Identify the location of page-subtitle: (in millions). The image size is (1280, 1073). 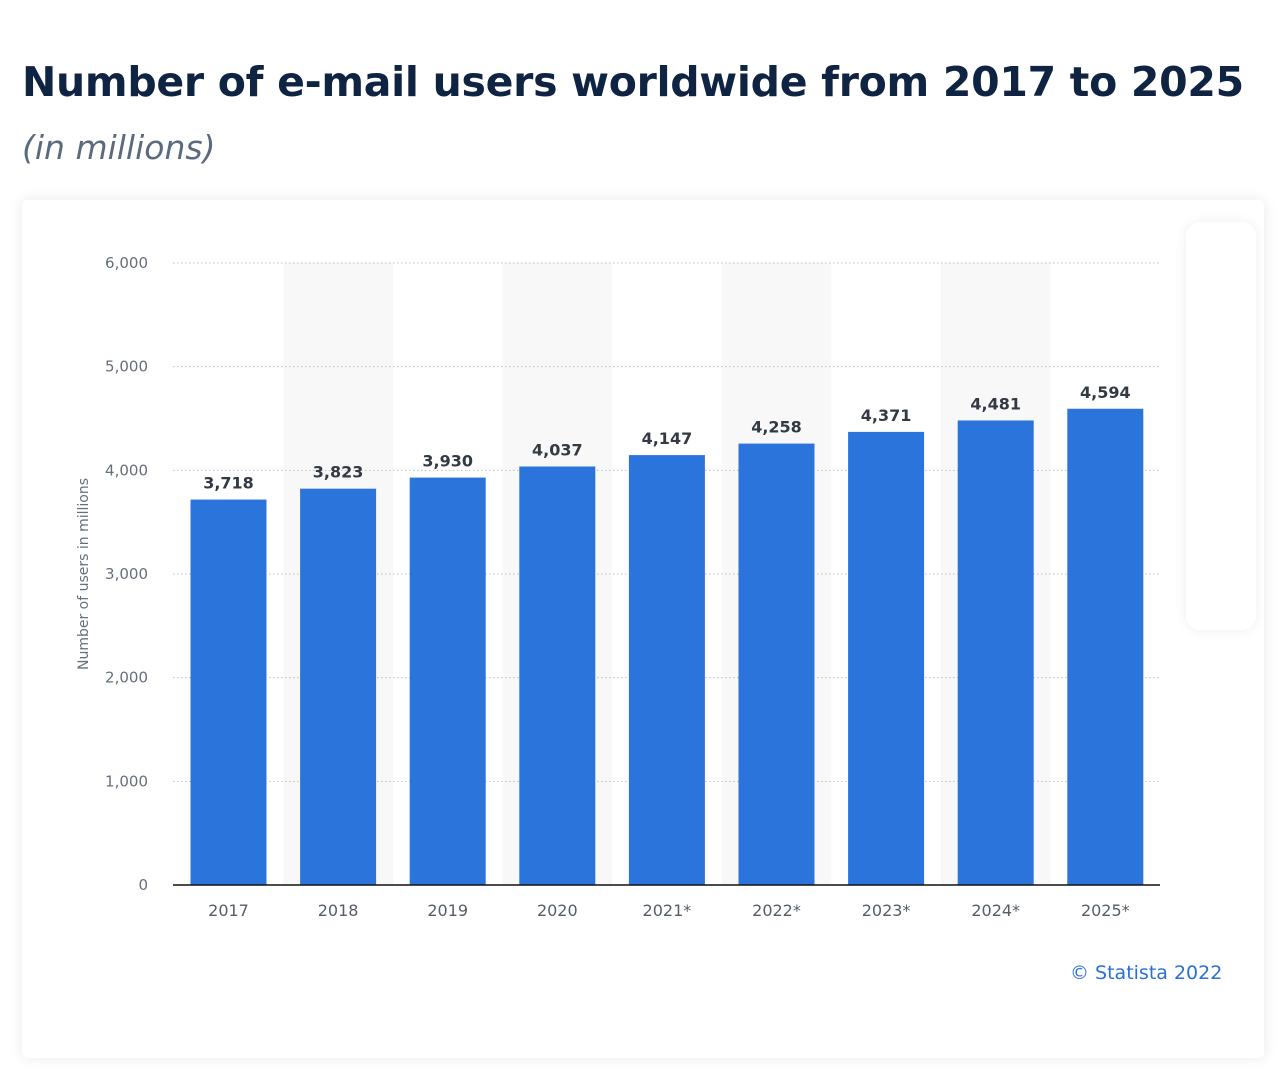
(119, 147).